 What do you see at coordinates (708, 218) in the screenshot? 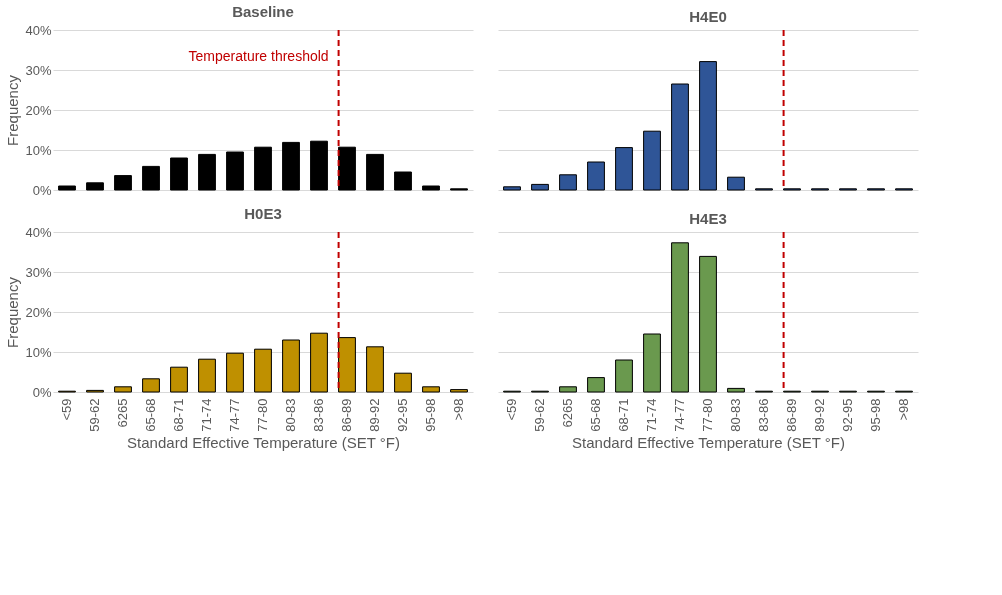
I see `chart-title: H4E3` at bounding box center [708, 218].